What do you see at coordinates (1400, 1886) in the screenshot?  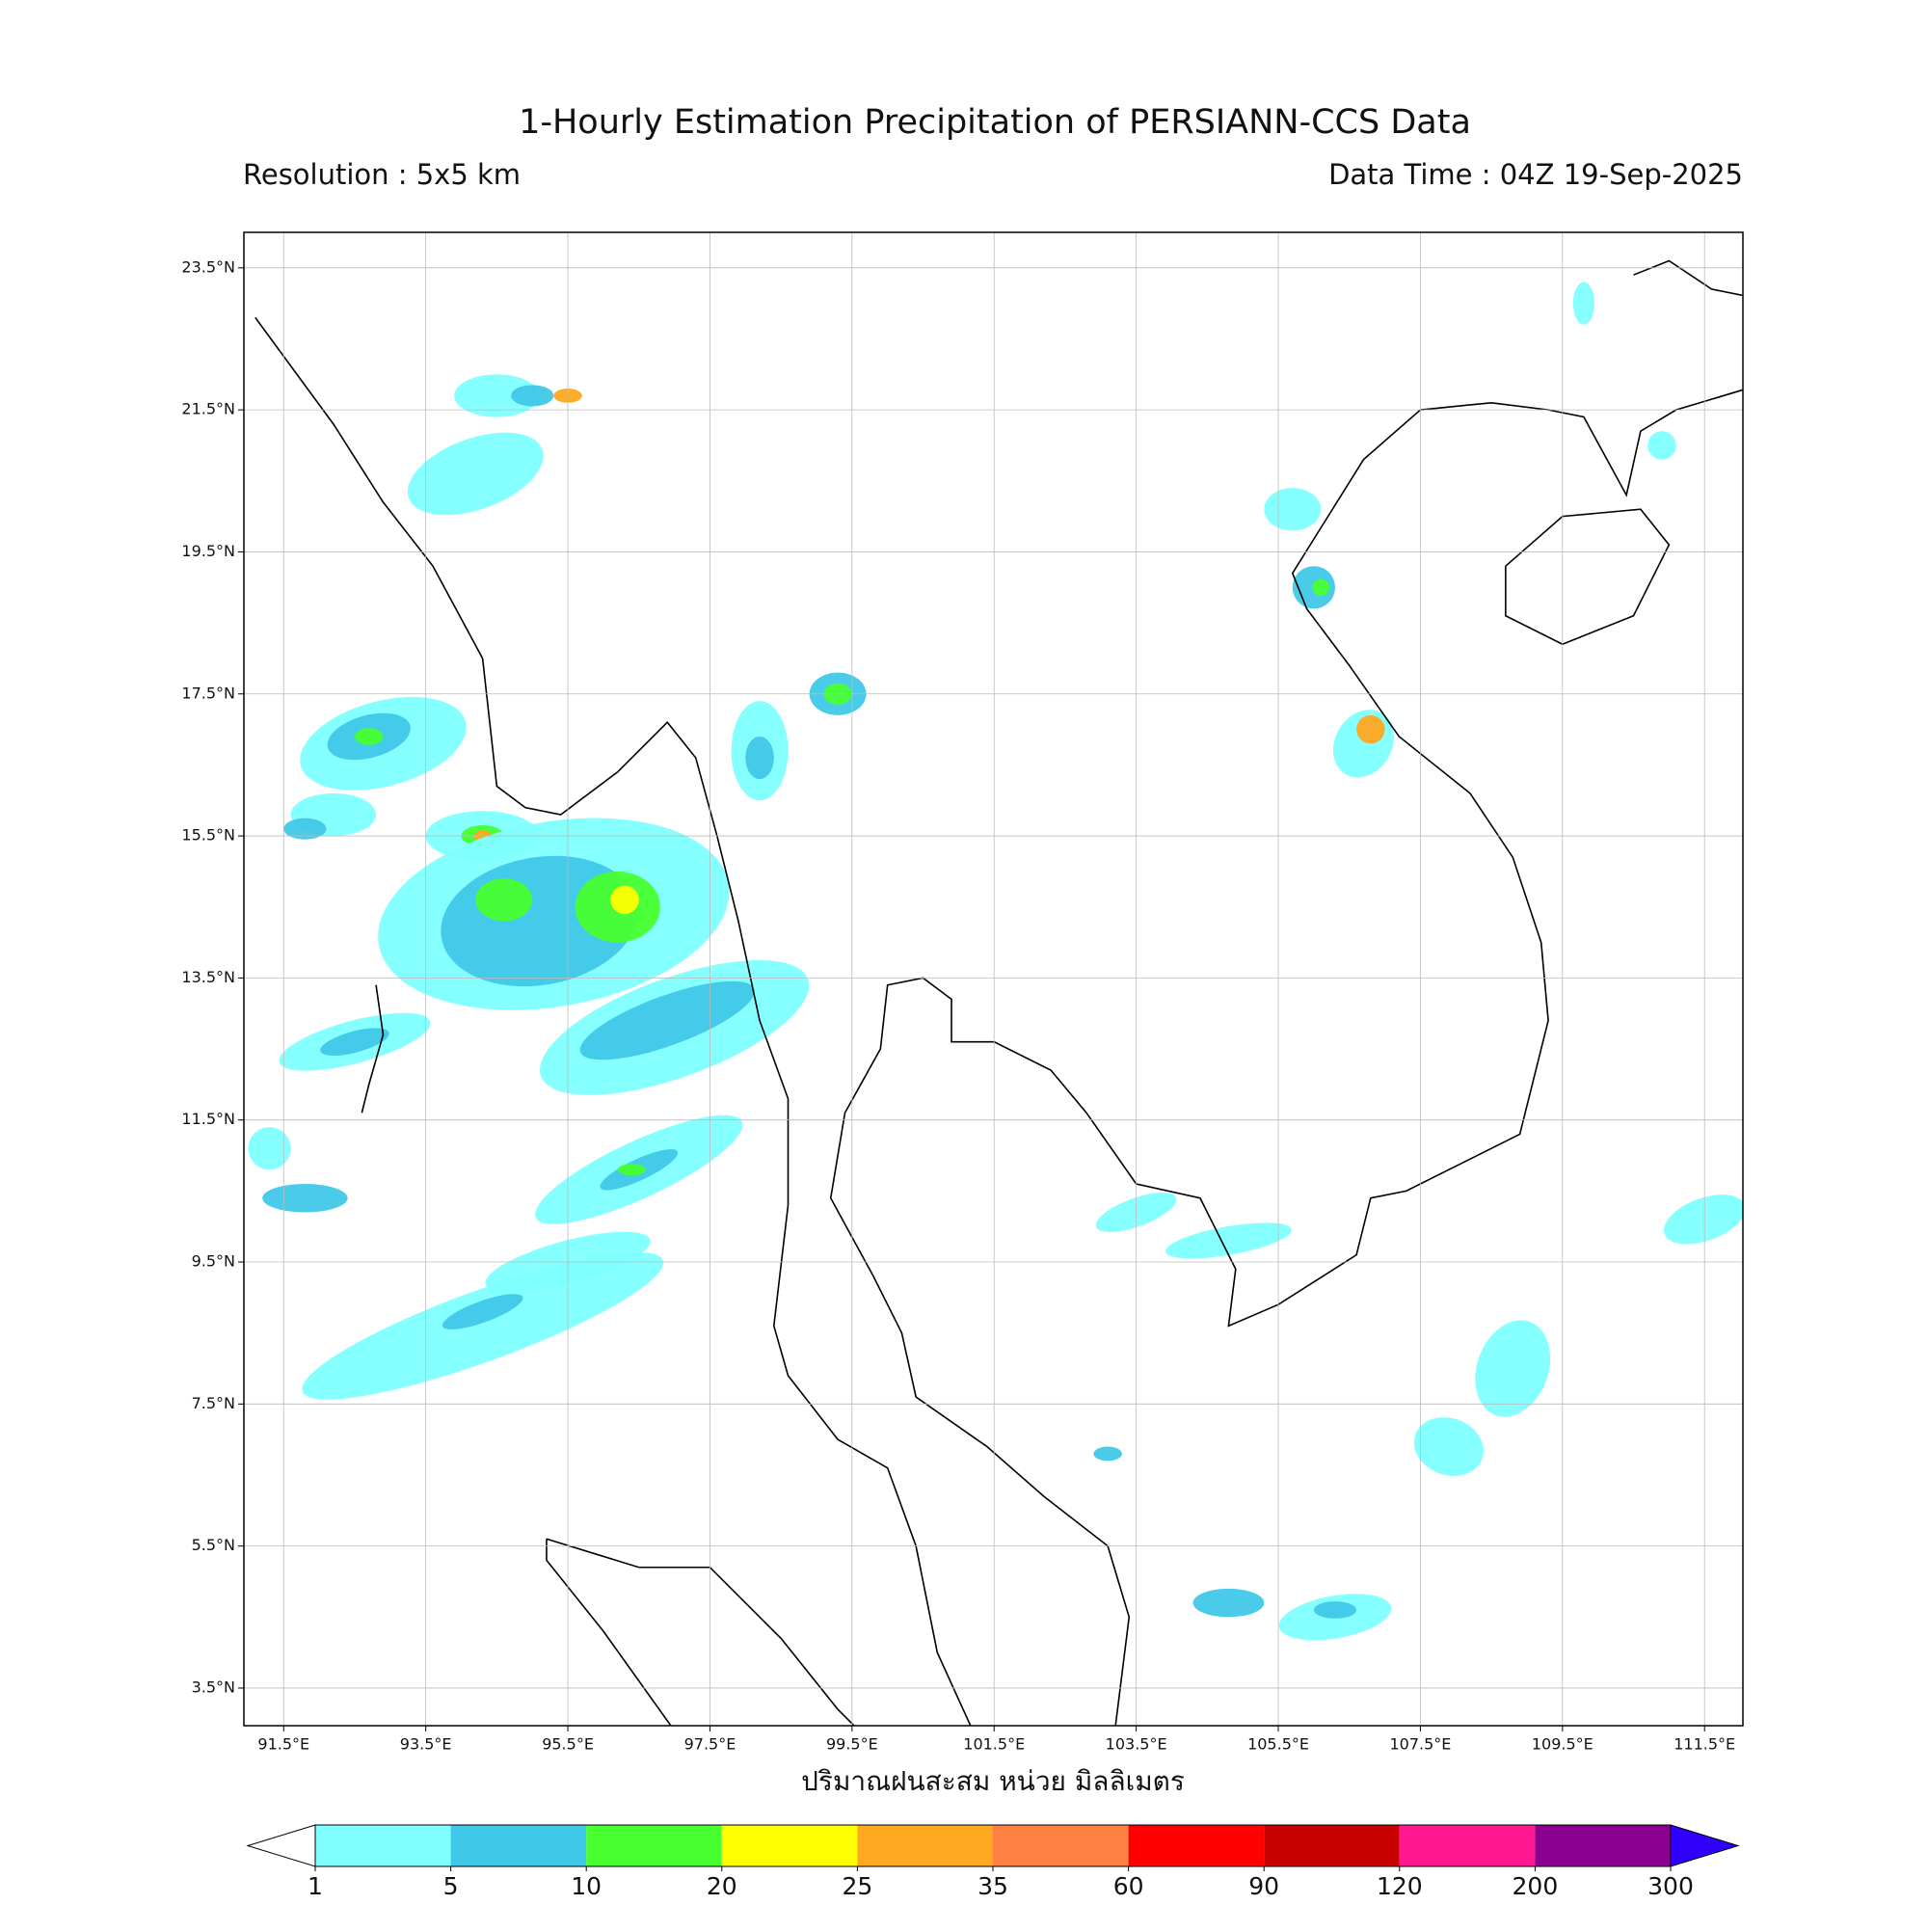 I see `colorbar-label: 120` at bounding box center [1400, 1886].